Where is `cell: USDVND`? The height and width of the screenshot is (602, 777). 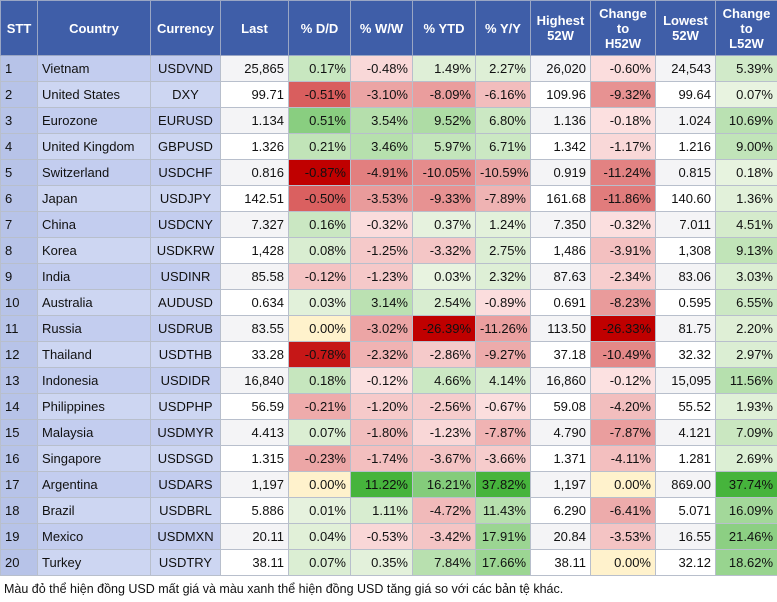 cell: USDVND is located at coordinates (185, 68).